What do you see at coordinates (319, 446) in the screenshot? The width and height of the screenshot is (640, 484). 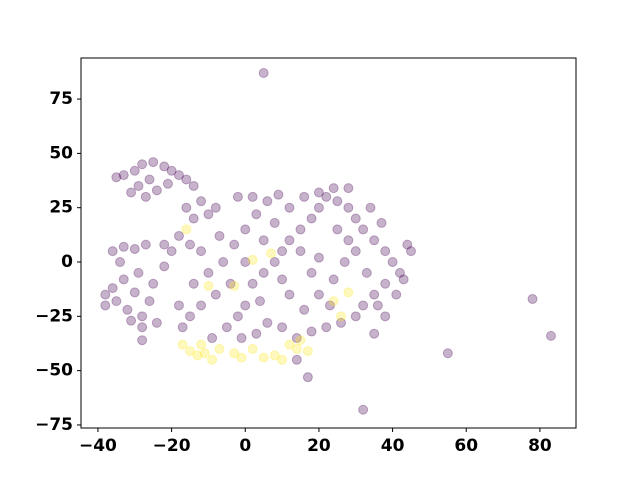 I see `x-tick-label: 20` at bounding box center [319, 446].